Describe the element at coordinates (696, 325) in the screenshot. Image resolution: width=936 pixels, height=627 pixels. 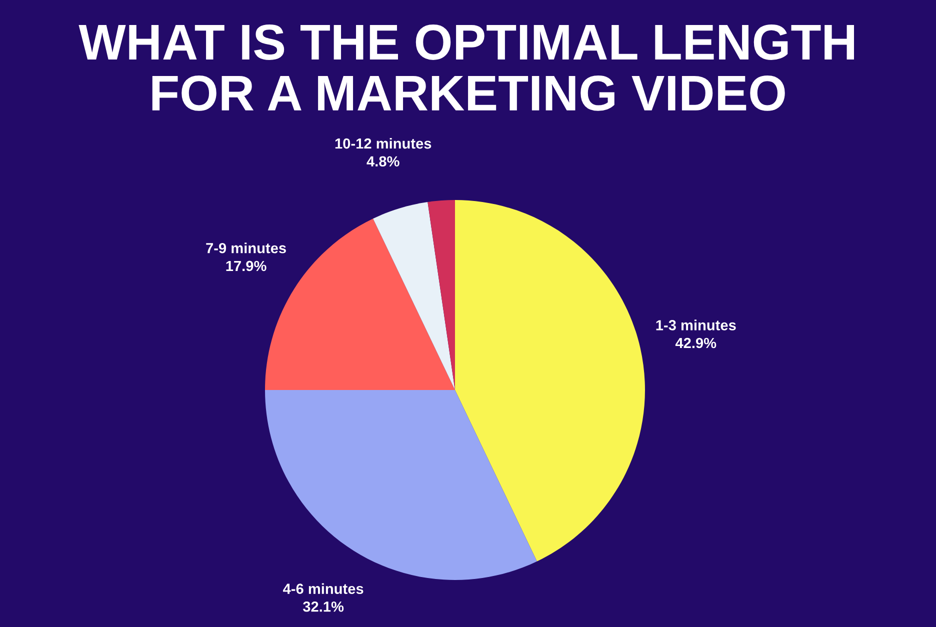
I see `slice-label: 1-3 minutes` at that location.